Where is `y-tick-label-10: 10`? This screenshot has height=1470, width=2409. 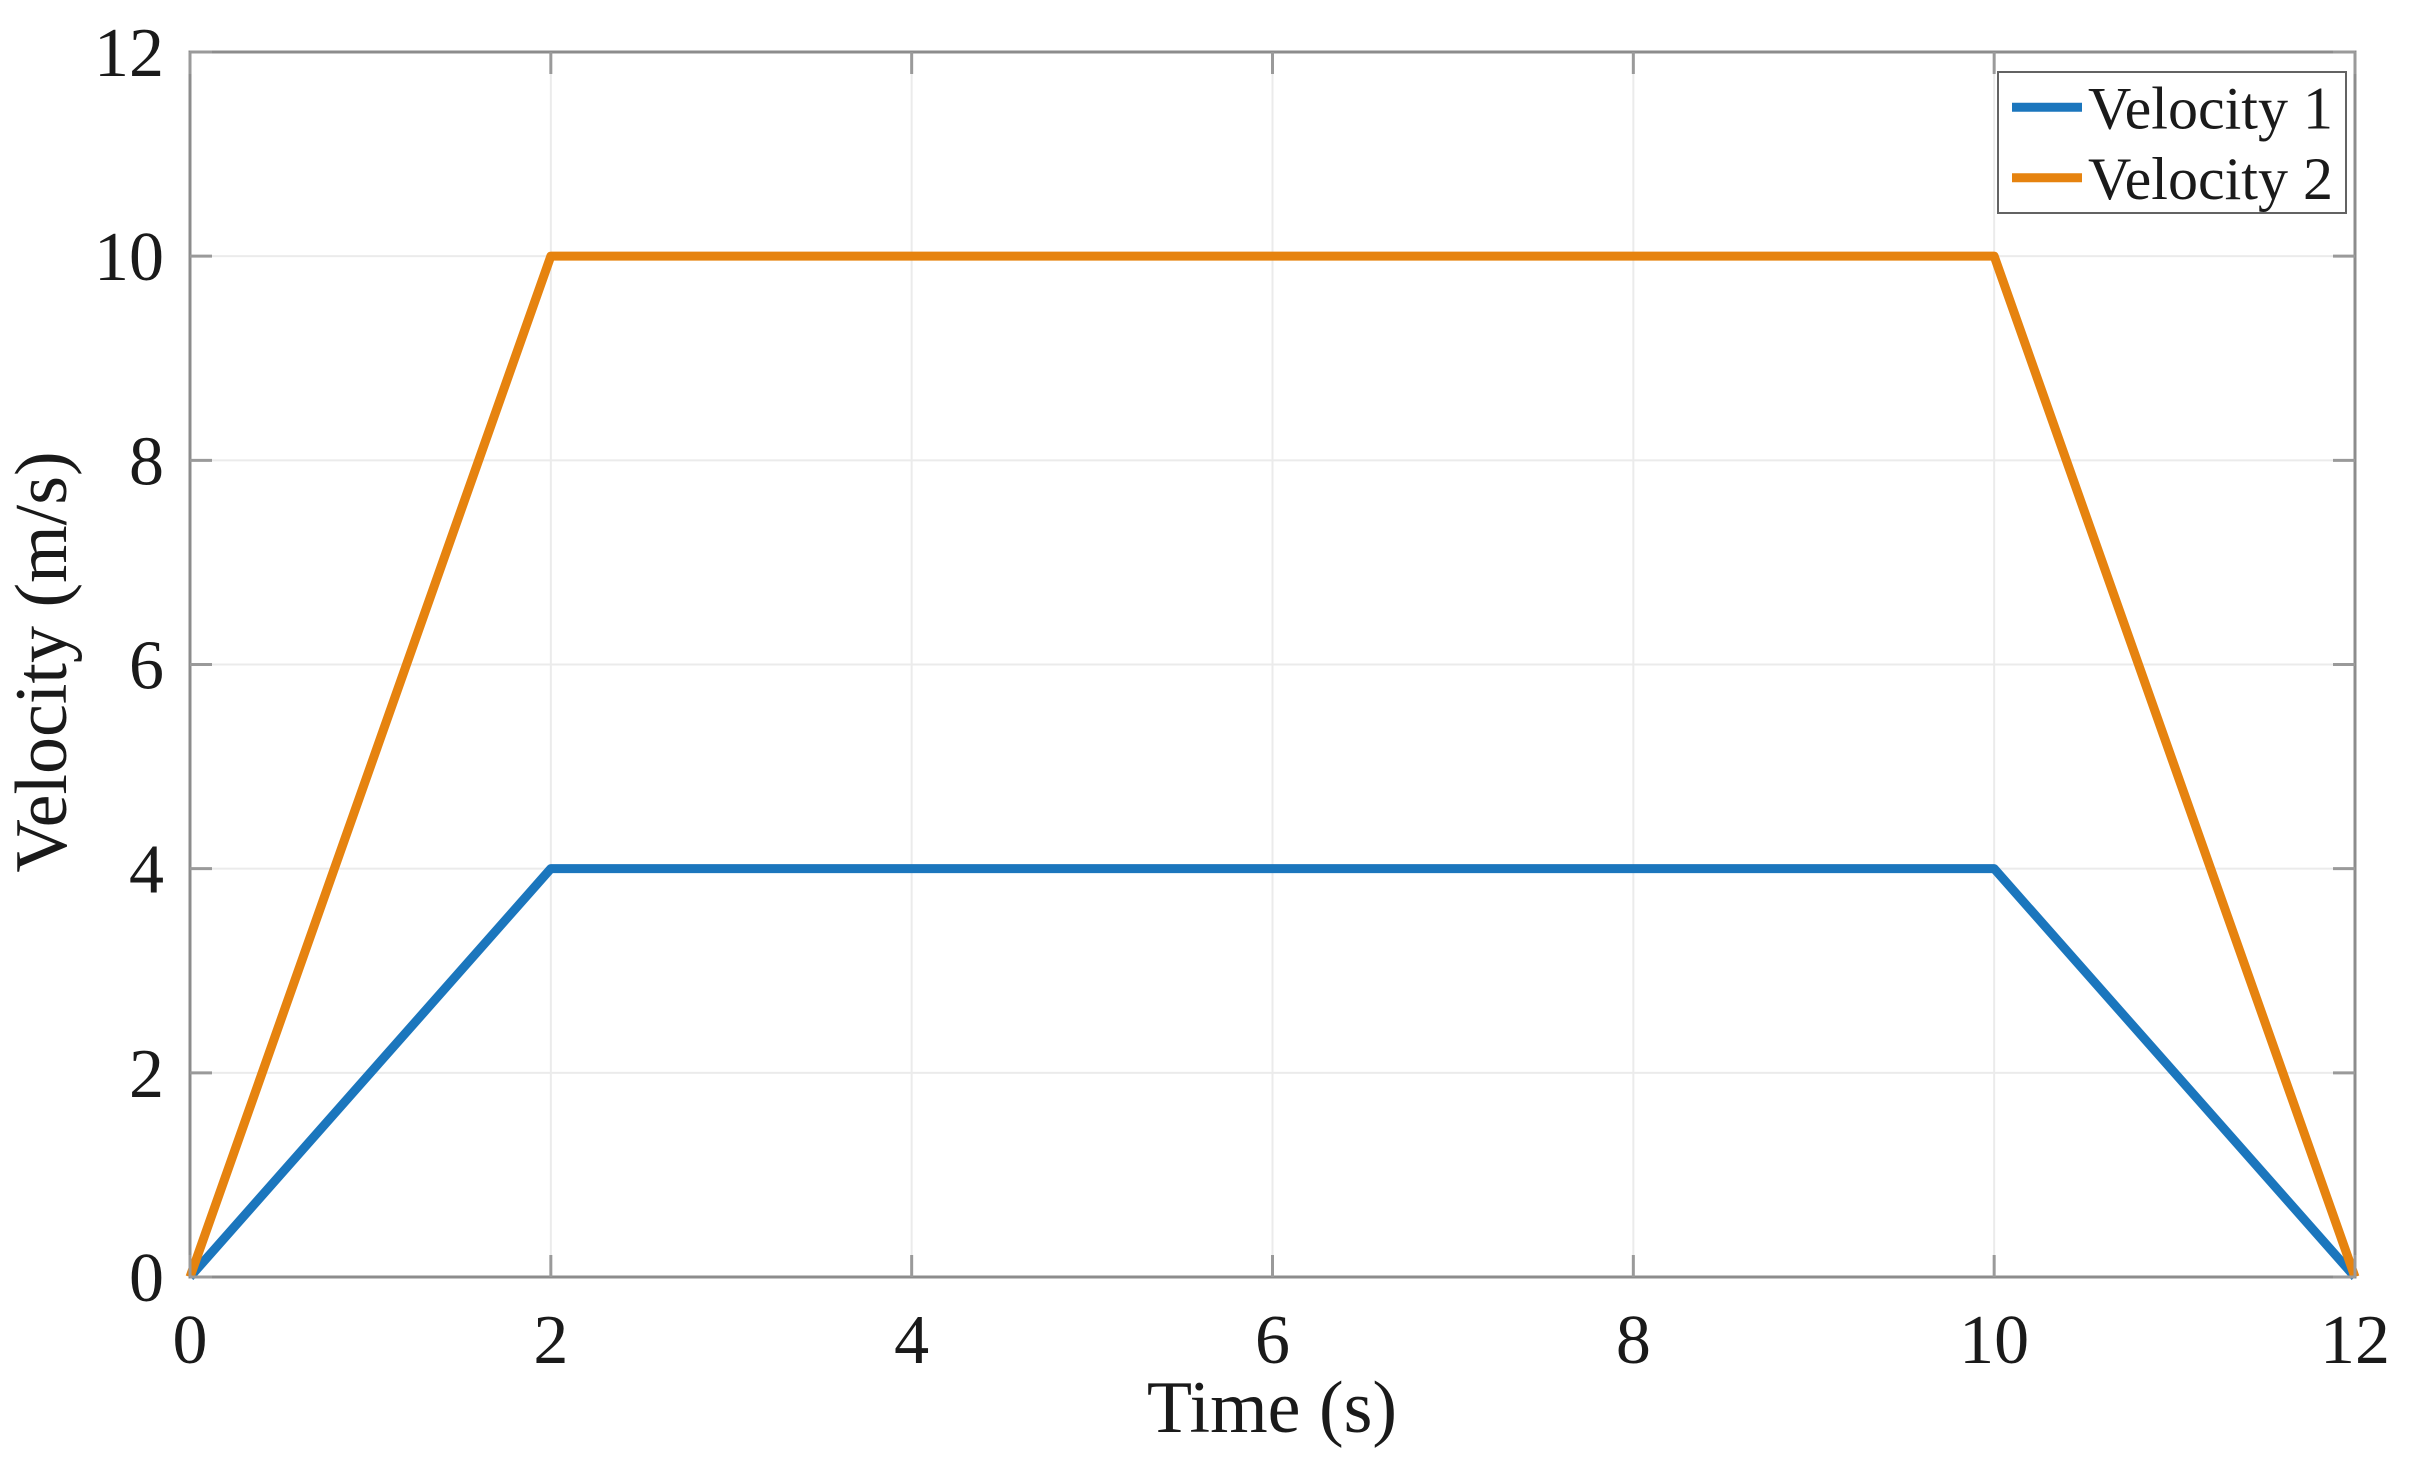 y-tick-label-10: 10 is located at coordinates (129, 257).